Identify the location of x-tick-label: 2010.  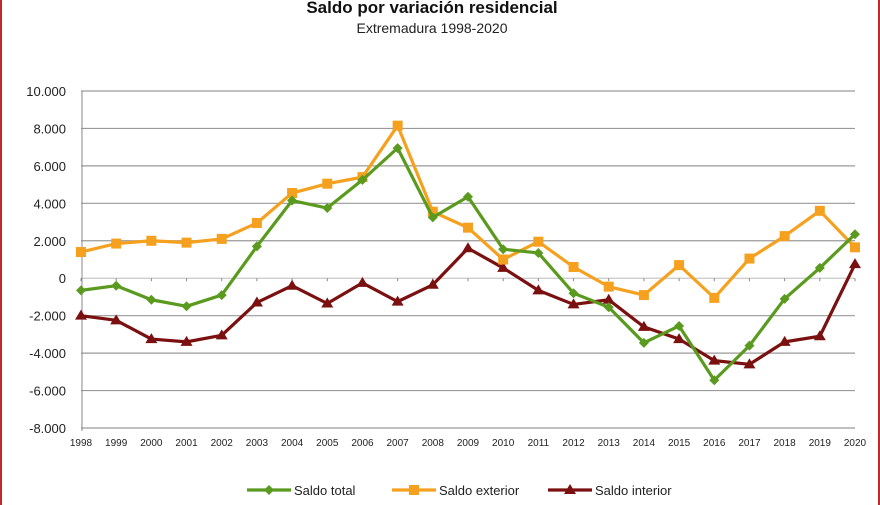
(503, 443).